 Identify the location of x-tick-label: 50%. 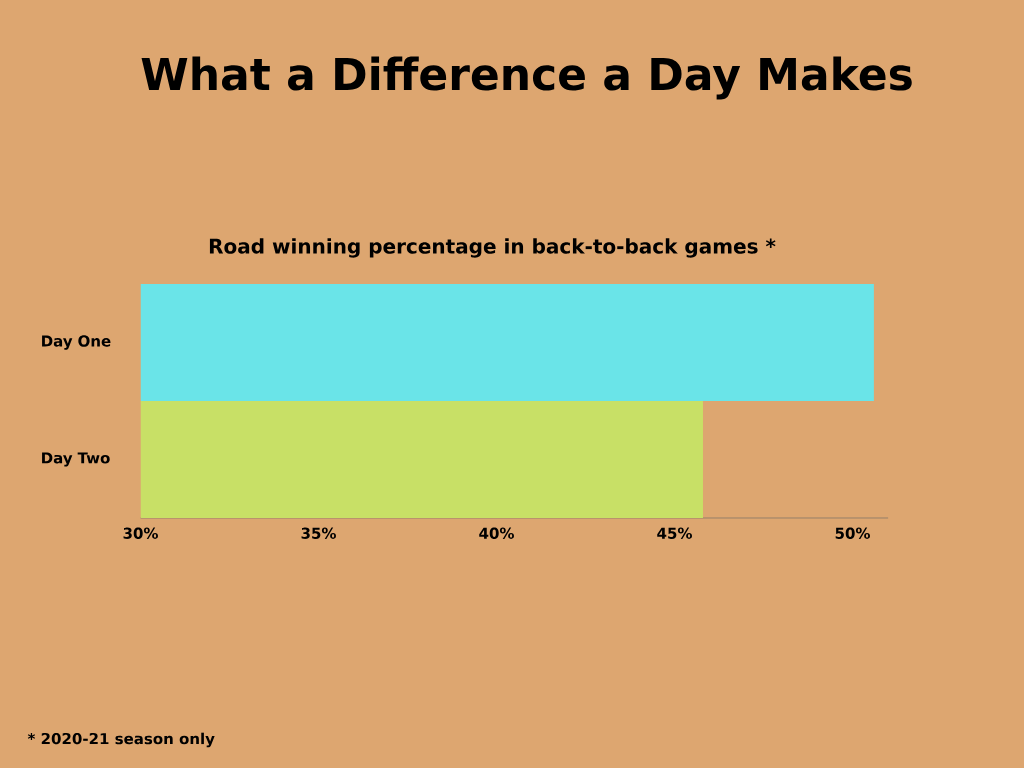
(852, 533).